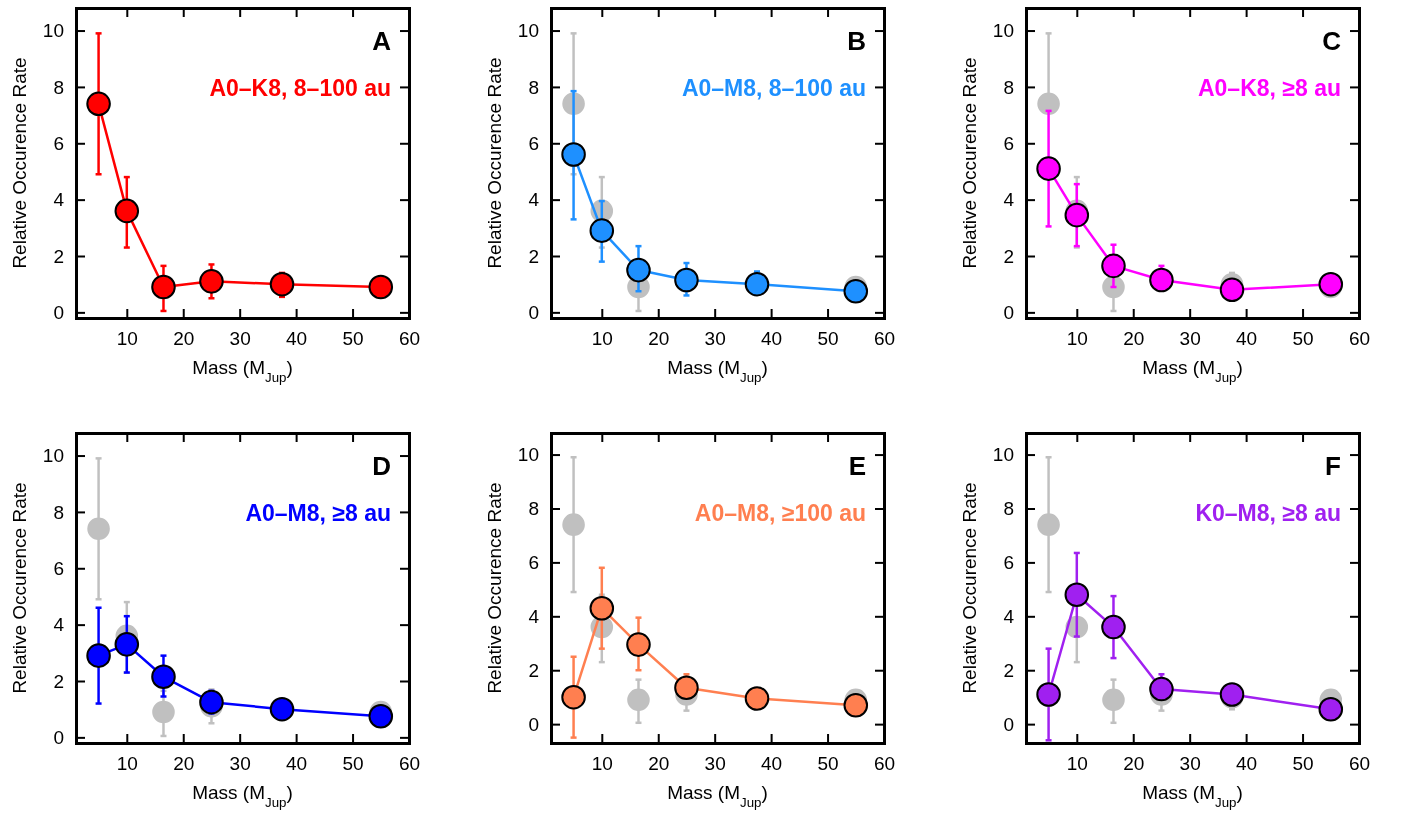 The width and height of the screenshot is (1425, 825). Describe the element at coordinates (1268, 513) in the screenshot. I see `legend-label: K0–M8, ≥8 au` at that location.